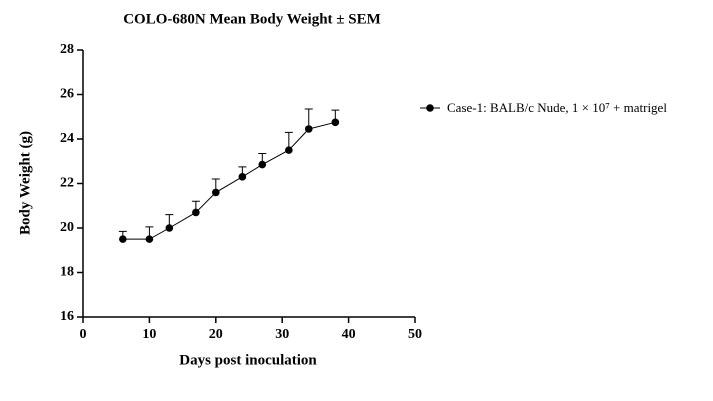  I want to click on x-tick-label: 10, so click(149, 334).